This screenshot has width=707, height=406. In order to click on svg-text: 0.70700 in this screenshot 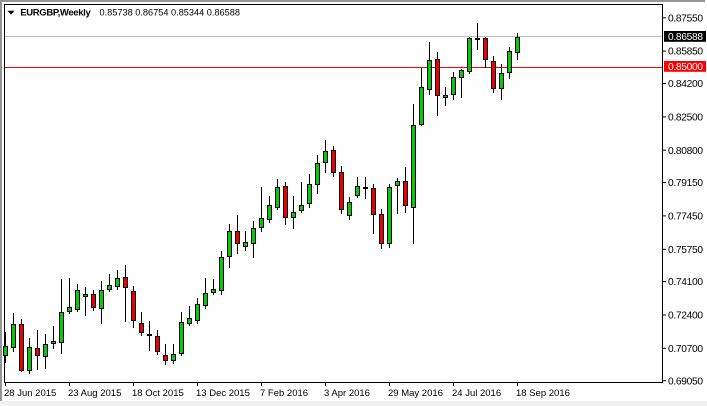, I will do `click(685, 349)`.